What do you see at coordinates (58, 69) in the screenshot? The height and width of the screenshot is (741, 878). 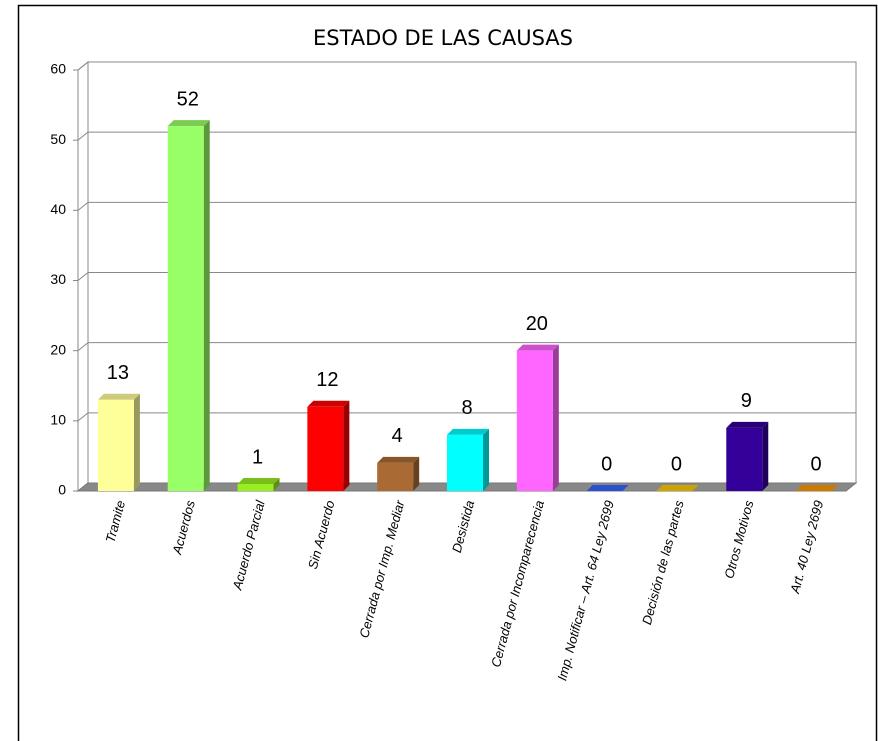 I see `y-tick-label: 60` at bounding box center [58, 69].